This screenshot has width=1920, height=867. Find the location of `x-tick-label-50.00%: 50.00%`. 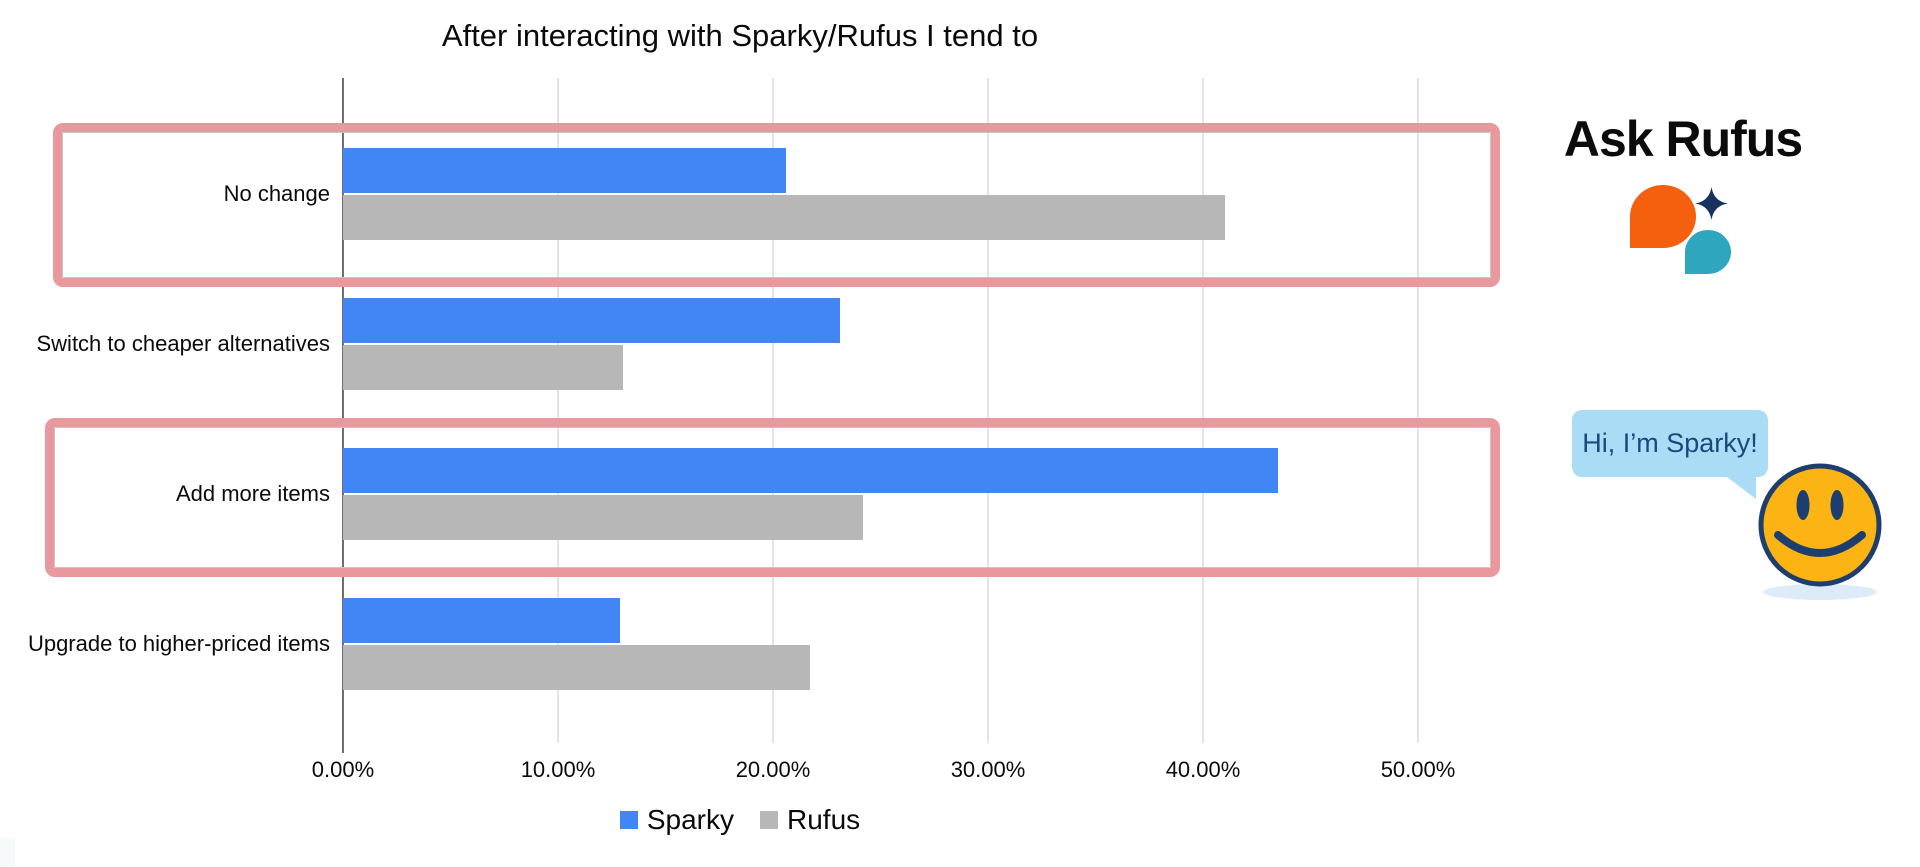

x-tick-label-50.00%: 50.00% is located at coordinates (1418, 769).